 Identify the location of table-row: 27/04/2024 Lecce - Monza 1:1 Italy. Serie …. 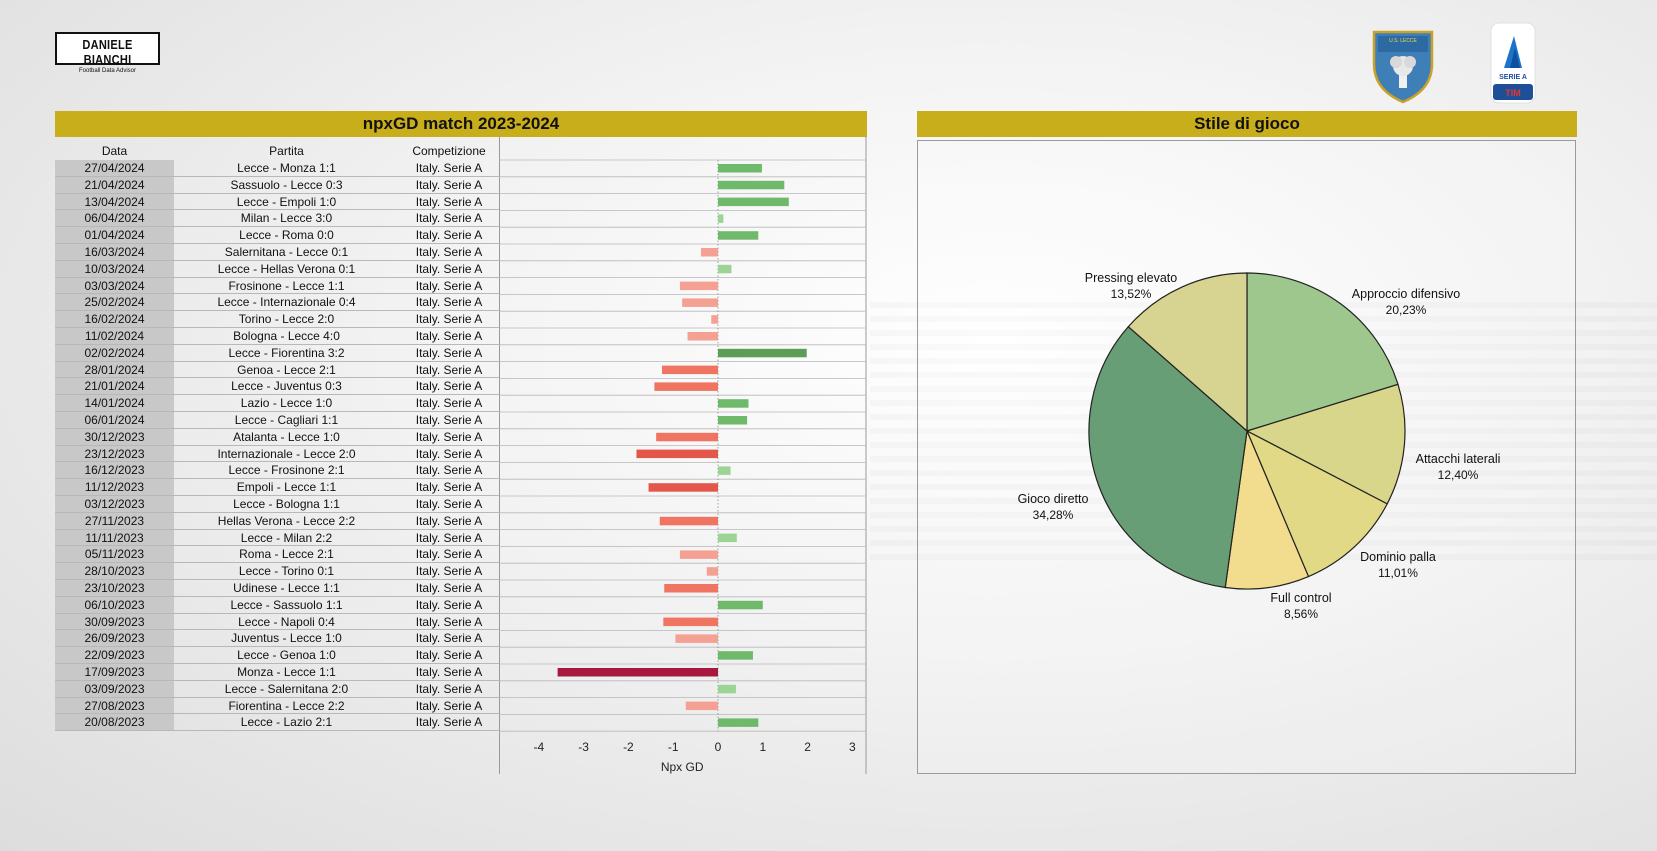
(277, 168).